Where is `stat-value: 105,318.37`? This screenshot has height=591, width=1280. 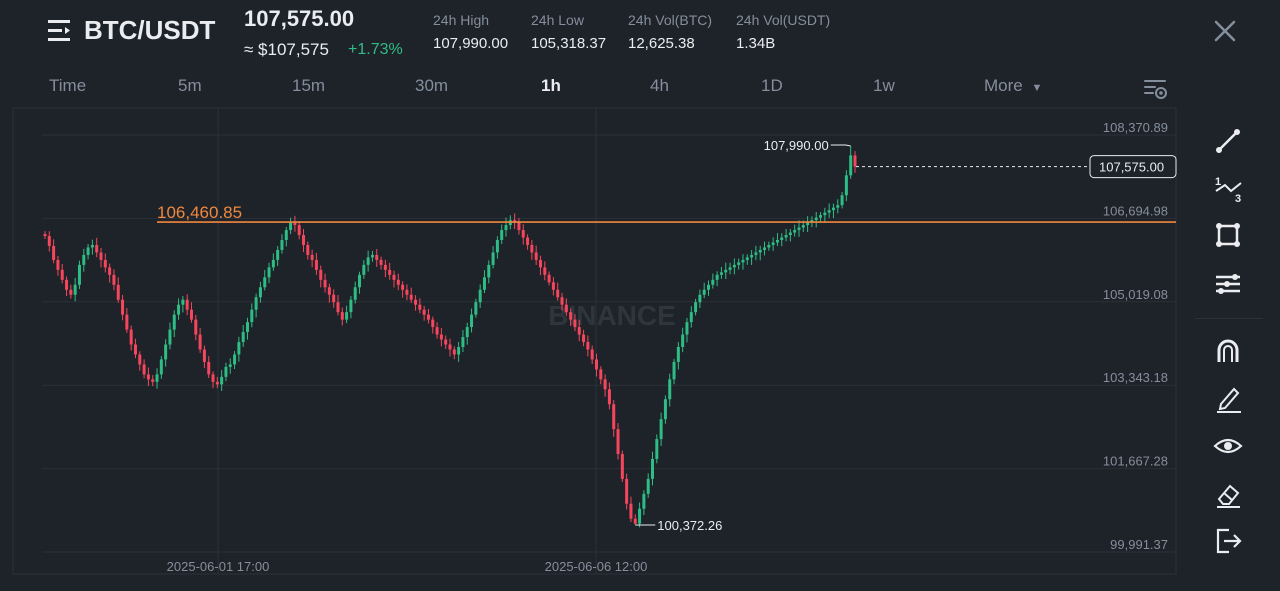
stat-value: 105,318.37 is located at coordinates (569, 43).